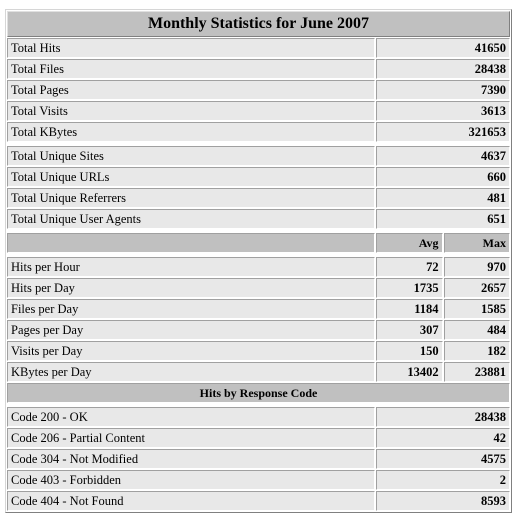 This screenshot has height=515, width=517. What do you see at coordinates (191, 438) in the screenshot?
I see `row-label: Code 206 - Partial Content` at bounding box center [191, 438].